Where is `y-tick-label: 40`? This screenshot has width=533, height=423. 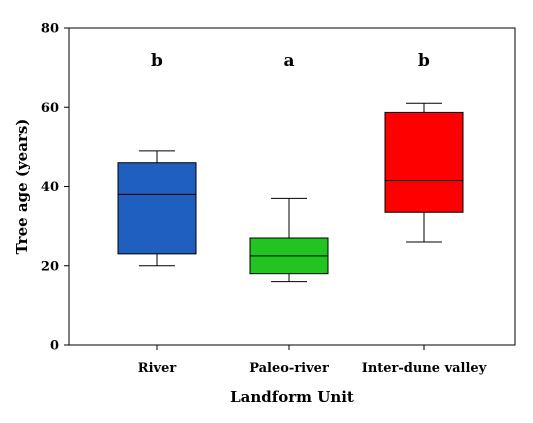
y-tick-label: 40 is located at coordinates (50, 187).